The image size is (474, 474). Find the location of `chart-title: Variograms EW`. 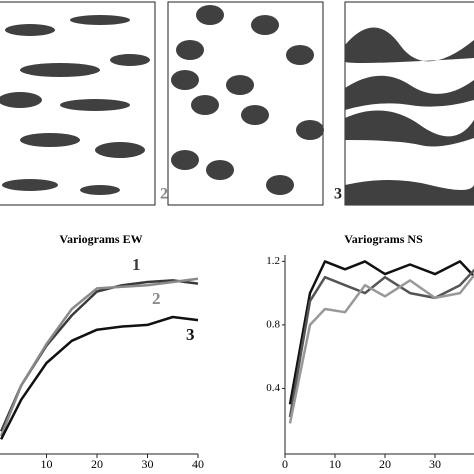

chart-title: Variograms EW is located at coordinates (100, 239).